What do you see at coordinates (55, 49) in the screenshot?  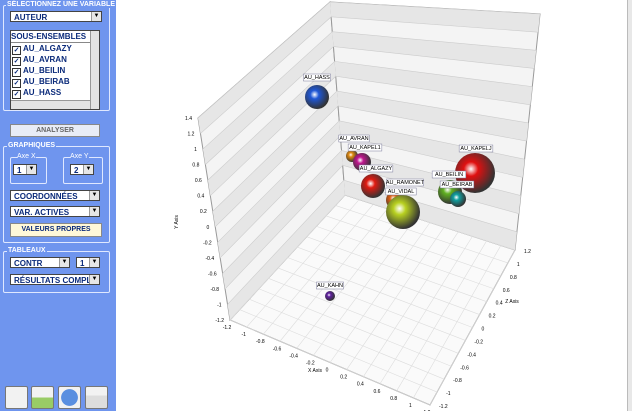 I see `list-item: ✓ AU_ALGAZY` at bounding box center [55, 49].